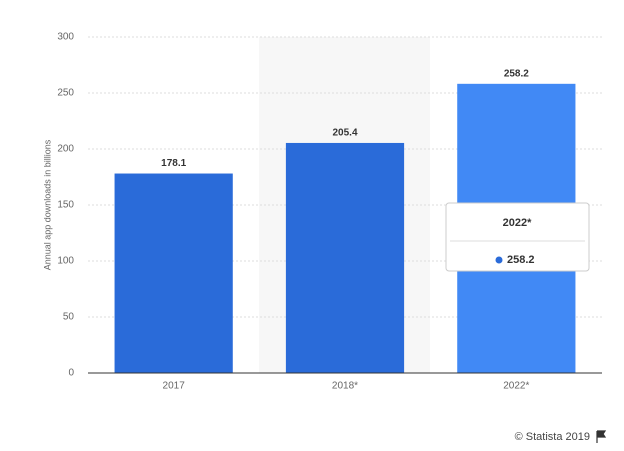 The height and width of the screenshot is (451, 624). I want to click on value-label: 258.2, so click(516, 73).